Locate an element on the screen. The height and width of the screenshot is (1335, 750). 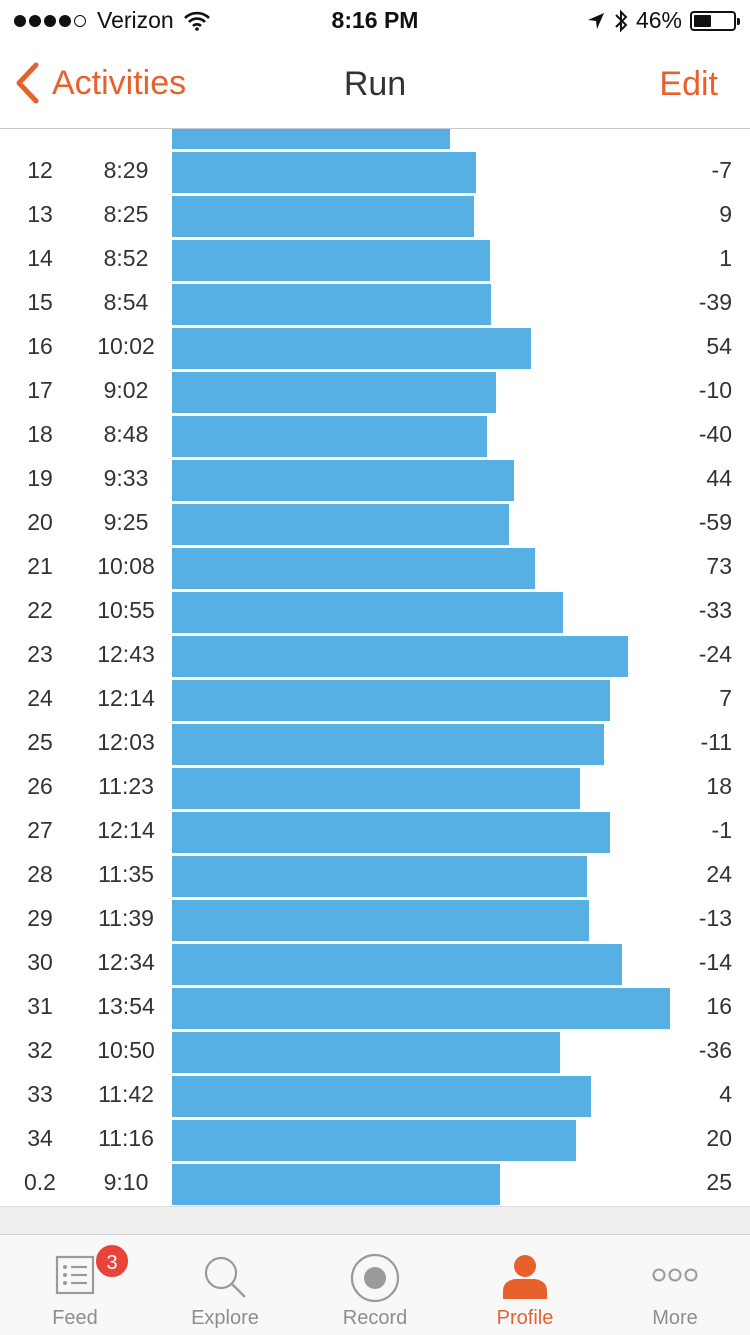
status-right: 46% is located at coordinates (659, 20).